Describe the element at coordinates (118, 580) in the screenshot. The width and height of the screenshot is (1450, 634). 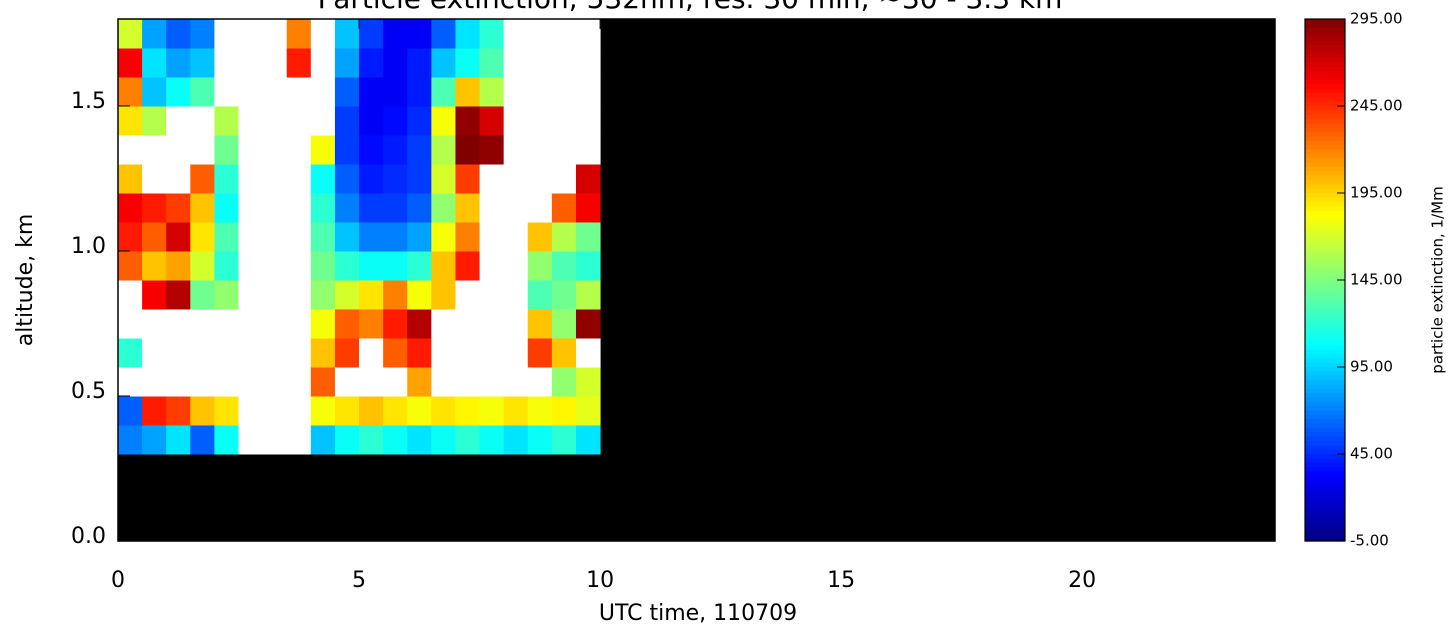
I see `x-tick-label: 0` at that location.